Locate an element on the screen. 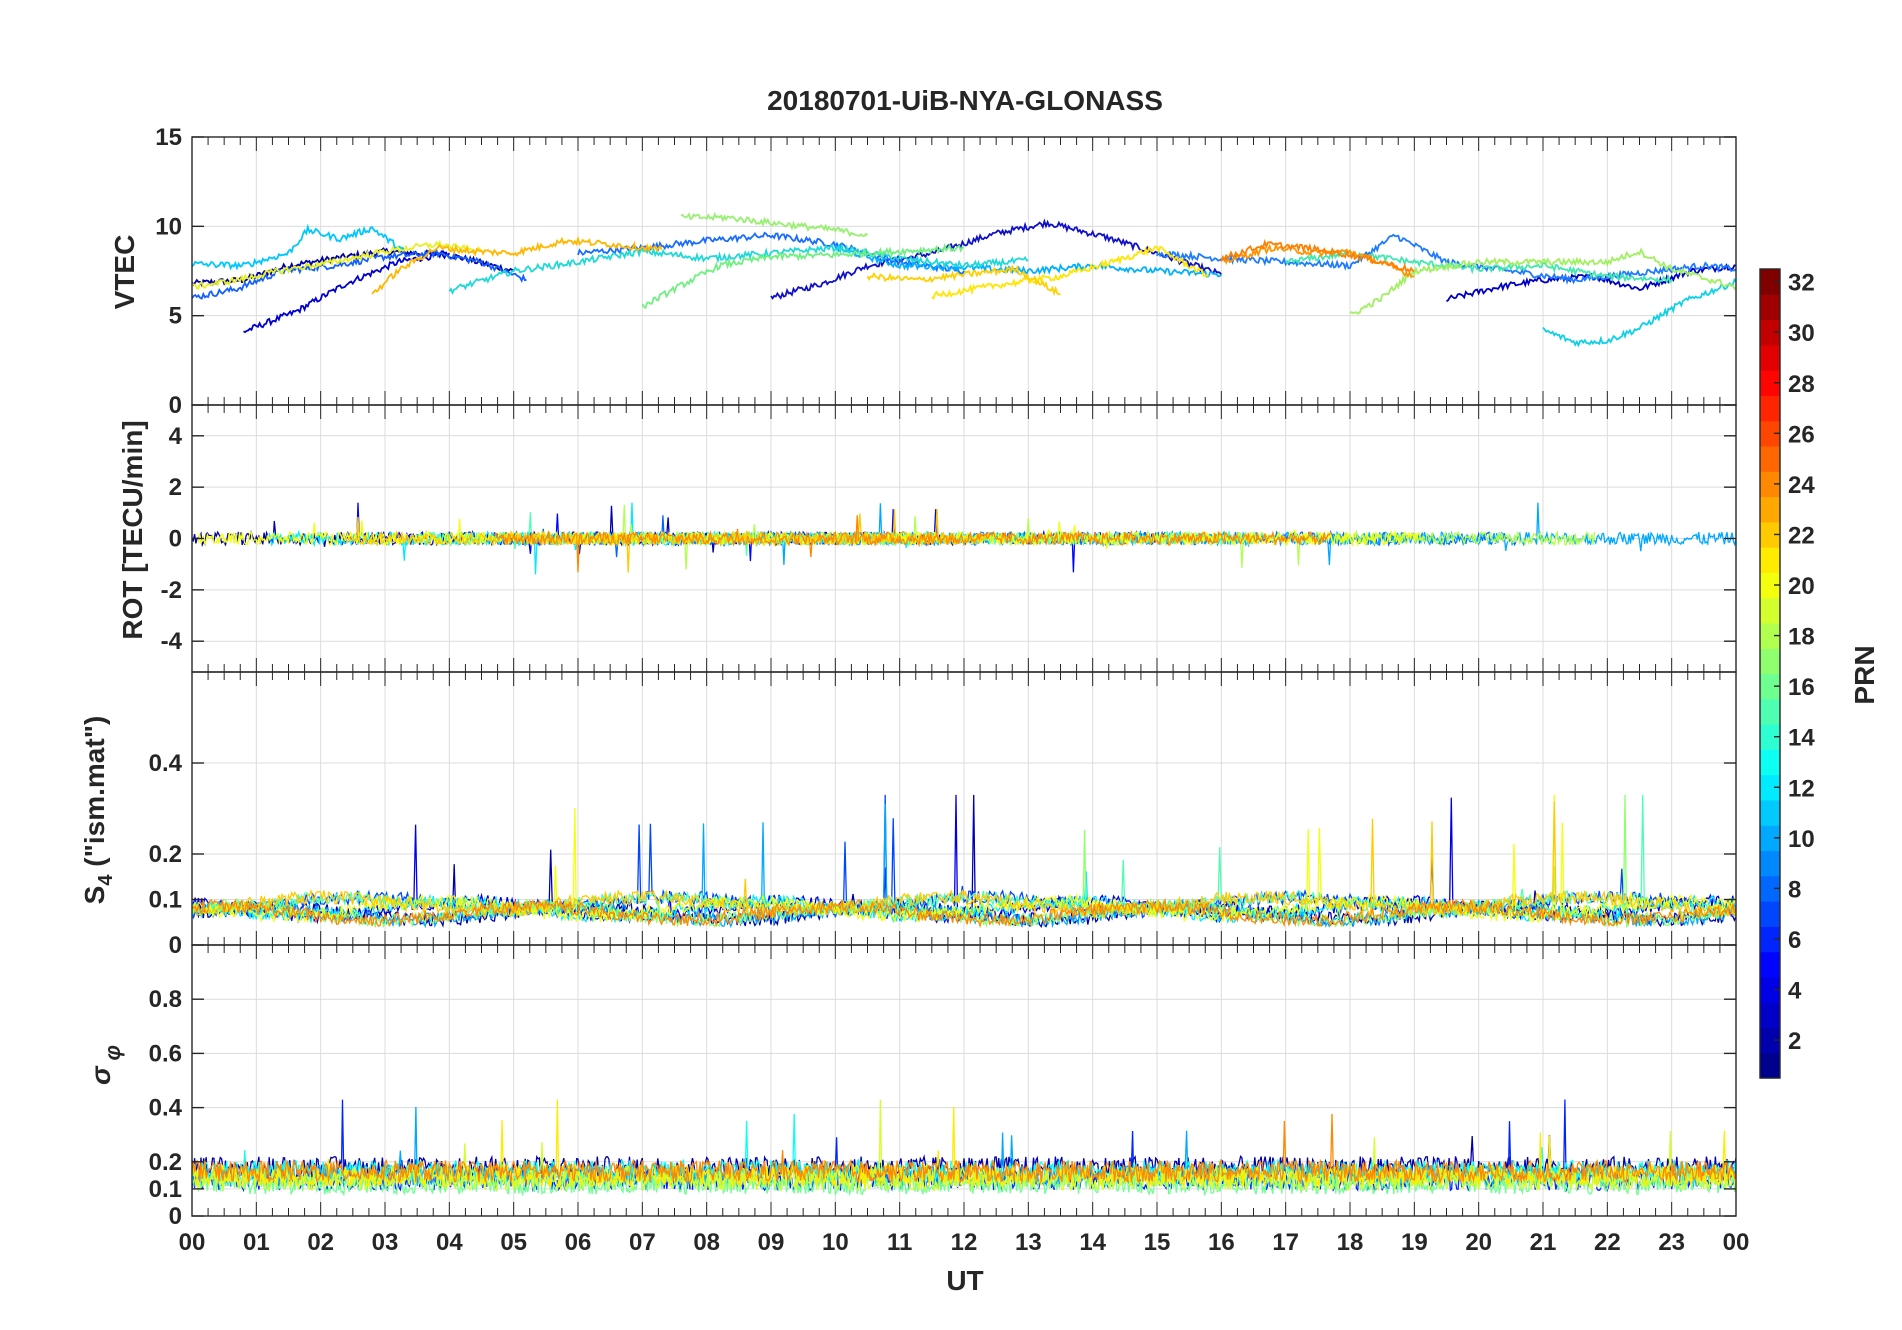 This screenshot has height=1330, width=1902. x-tick-label: 23 is located at coordinates (1671, 1242).